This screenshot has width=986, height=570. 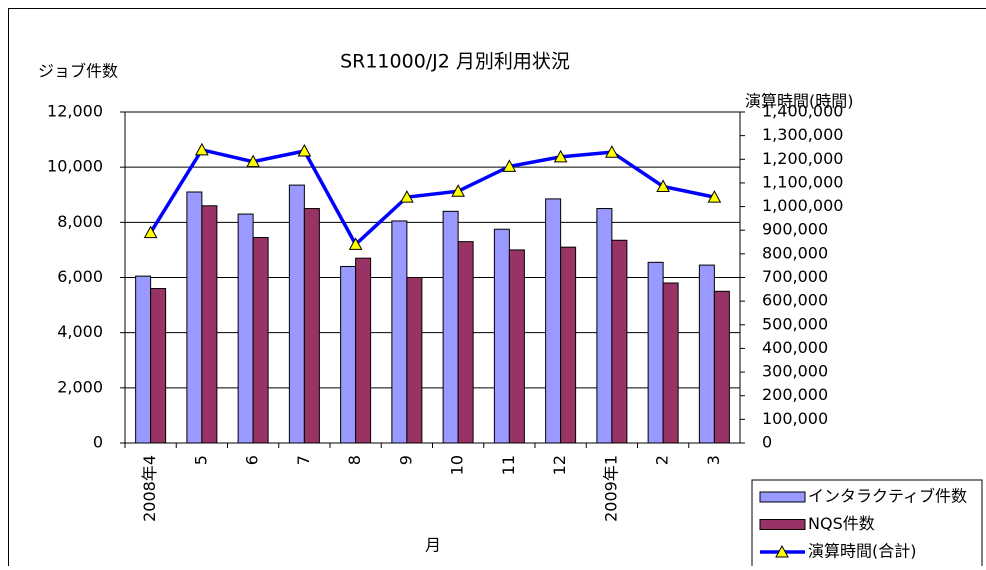 I want to click on x-tick-label: 2, so click(x=662, y=460).